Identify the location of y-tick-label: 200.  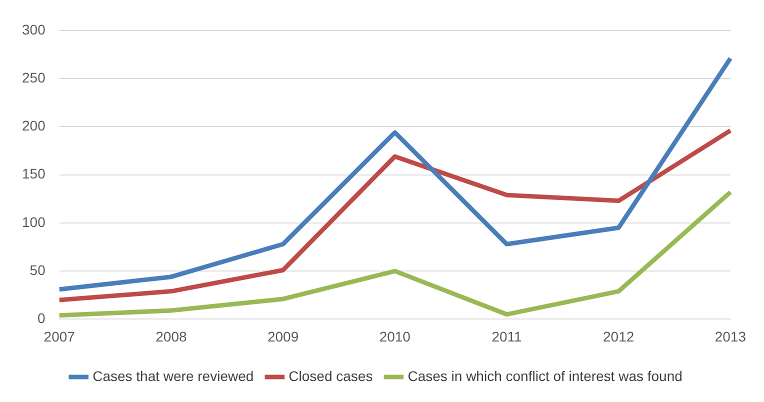
(34, 126).